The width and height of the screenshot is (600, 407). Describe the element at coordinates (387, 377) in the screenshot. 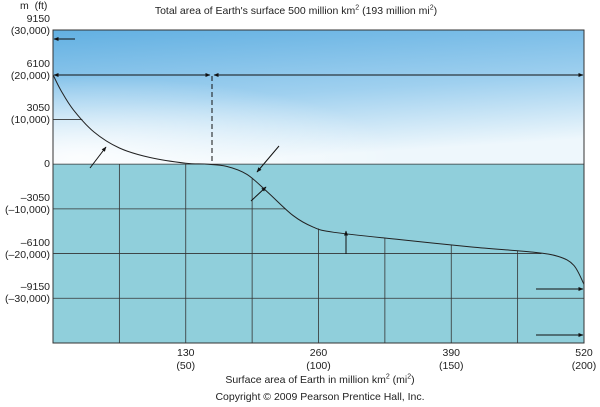

I see `xlabel-sup: 2` at that location.